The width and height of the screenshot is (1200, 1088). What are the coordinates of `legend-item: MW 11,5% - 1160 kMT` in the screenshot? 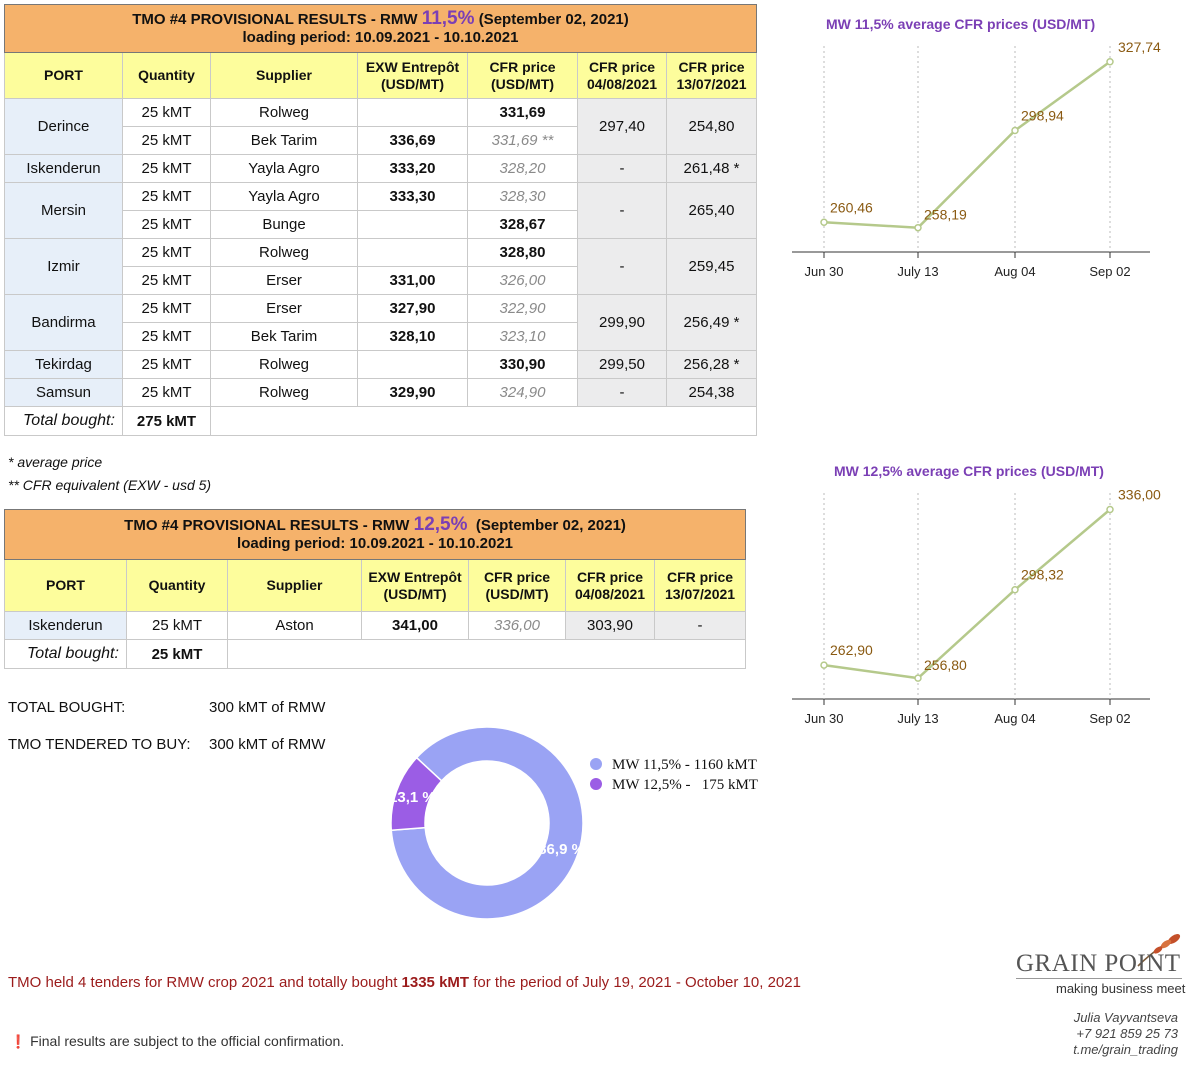 It's located at (674, 765).